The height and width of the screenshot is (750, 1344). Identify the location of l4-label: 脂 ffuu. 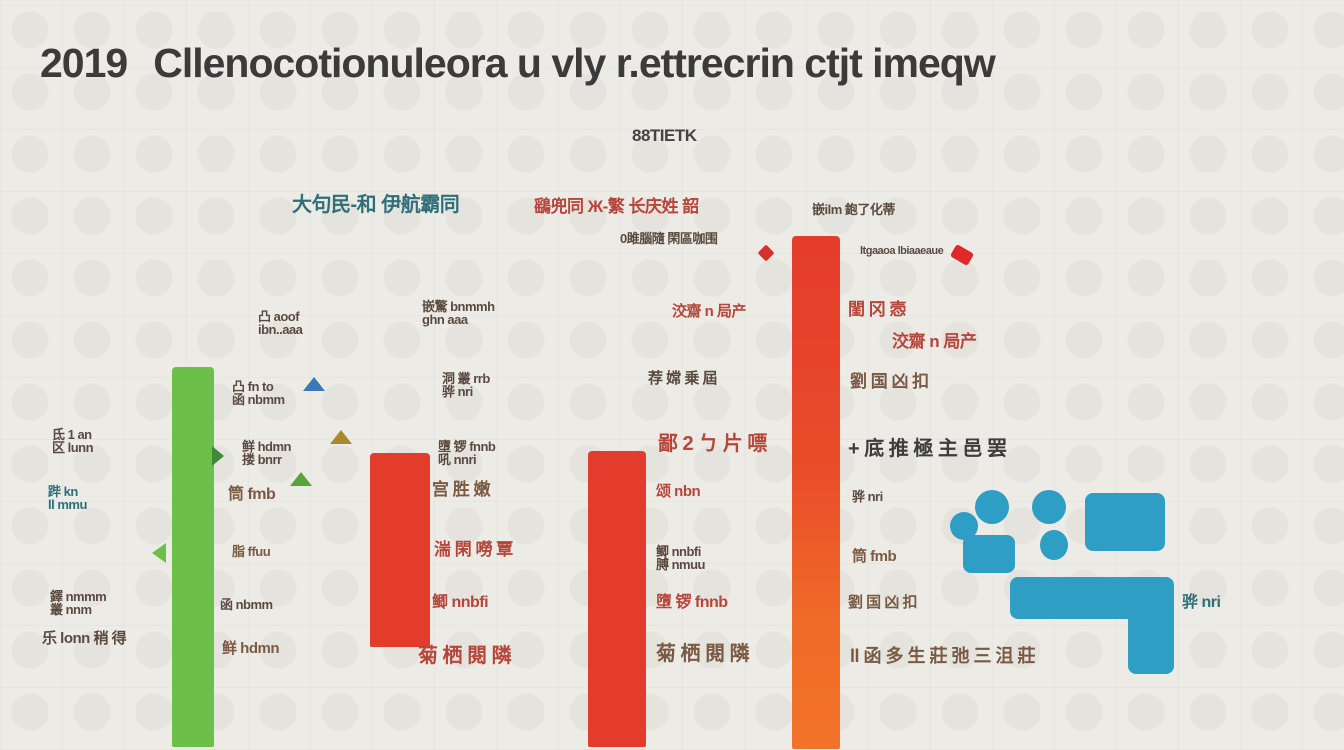
(251, 551).